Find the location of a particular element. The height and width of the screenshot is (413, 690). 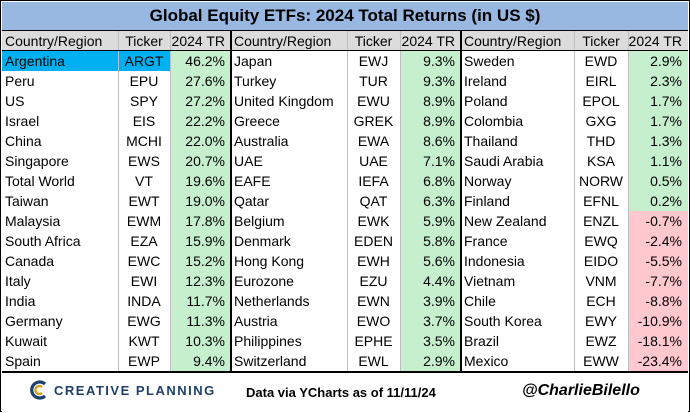

row-country: New Zealand is located at coordinates (505, 221).